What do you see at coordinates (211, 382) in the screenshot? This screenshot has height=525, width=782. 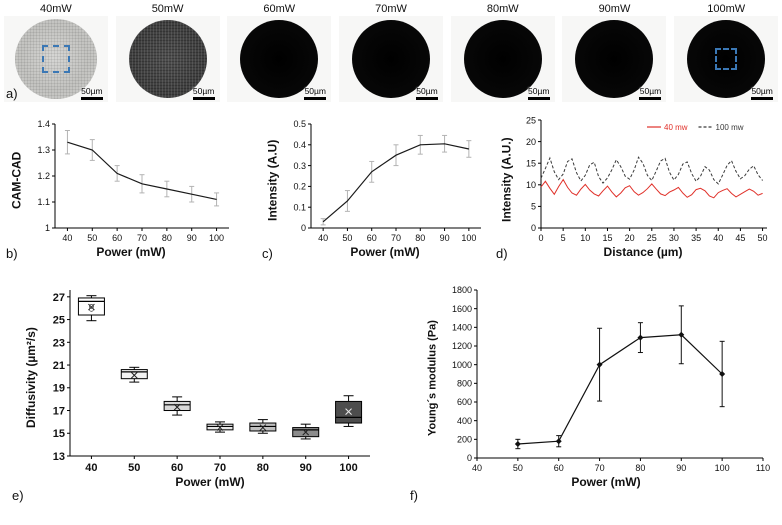 I see `diffusivity-box-plot: 13 15 17 19 21 23 25 27 40 50 60 70 80 90 100` at bounding box center [211, 382].